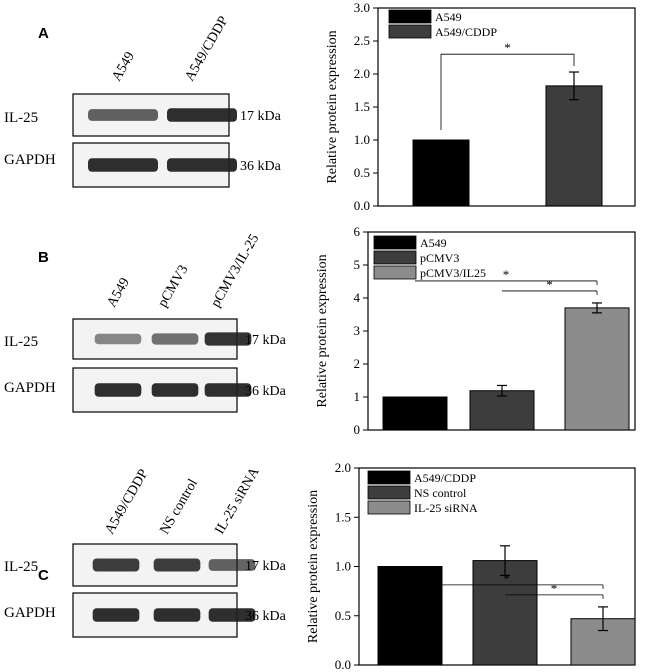 The width and height of the screenshot is (650, 672). Describe the element at coordinates (357, 429) in the screenshot. I see `y-tick-label: 0` at that location.